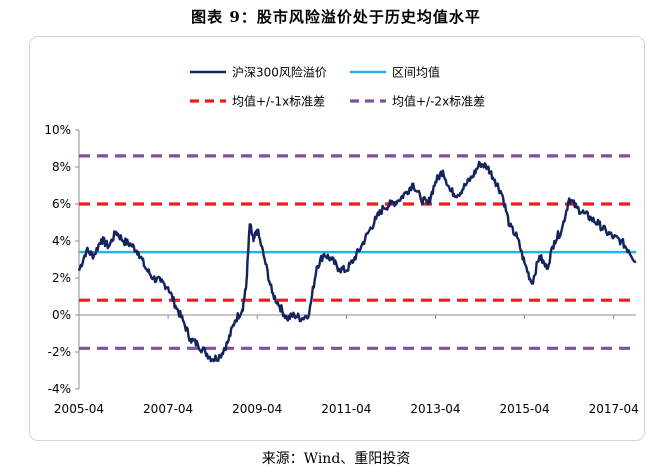 The width and height of the screenshot is (672, 475). Describe the element at coordinates (79, 409) in the screenshot. I see `x-tick-label: 2005-04` at that location.